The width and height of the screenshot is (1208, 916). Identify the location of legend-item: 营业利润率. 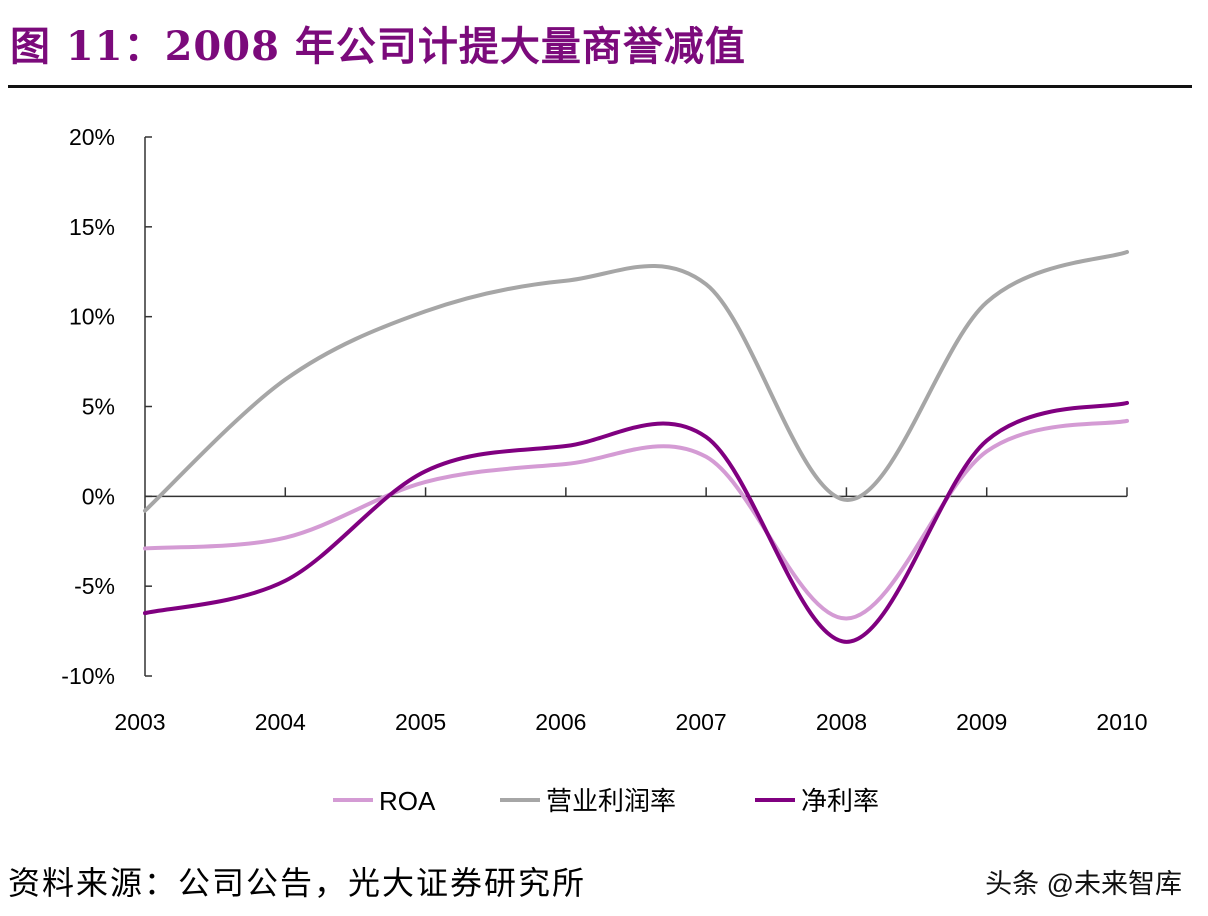
(588, 801).